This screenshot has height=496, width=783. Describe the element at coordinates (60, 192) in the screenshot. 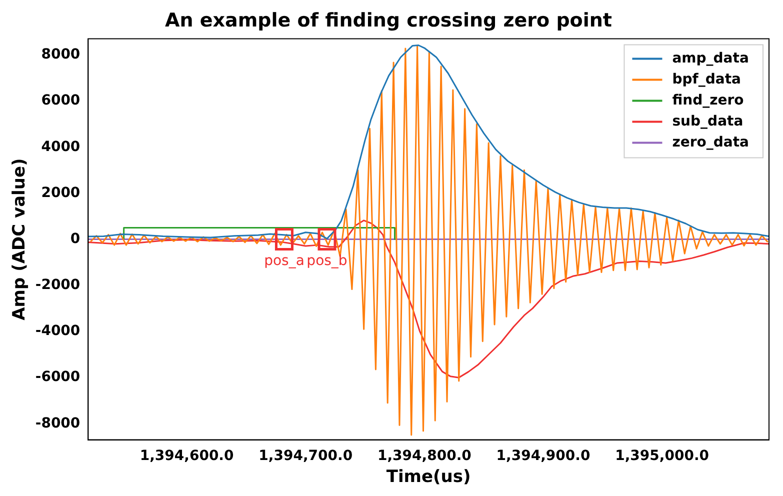

I see `y-tick-label: 2000` at that location.